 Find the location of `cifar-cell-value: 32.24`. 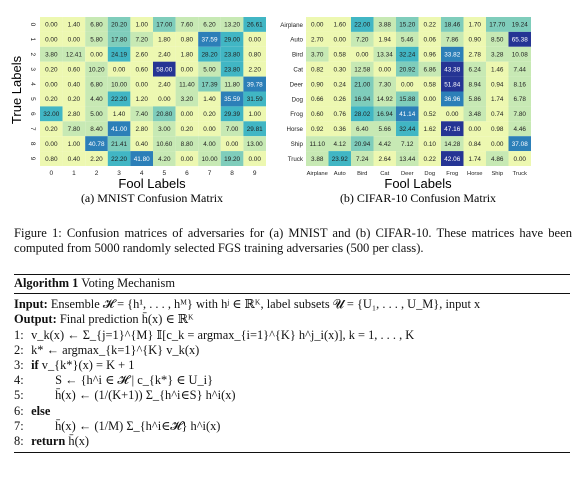

cifar-cell-value: 32.24 is located at coordinates (407, 54).